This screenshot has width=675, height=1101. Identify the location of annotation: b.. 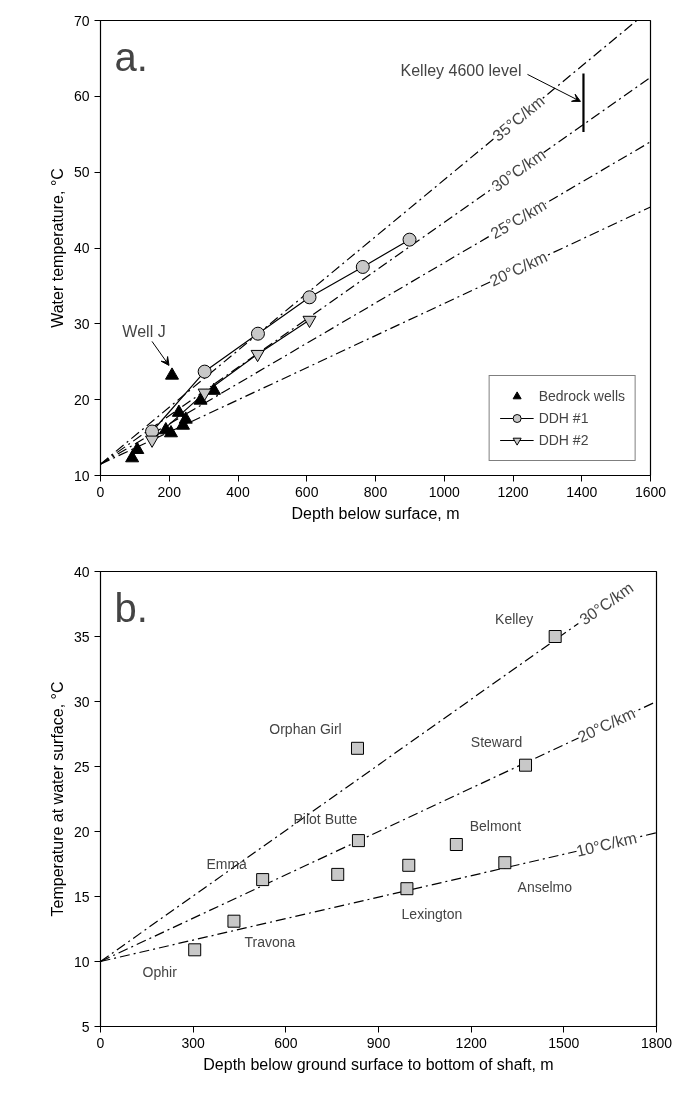
(131, 607).